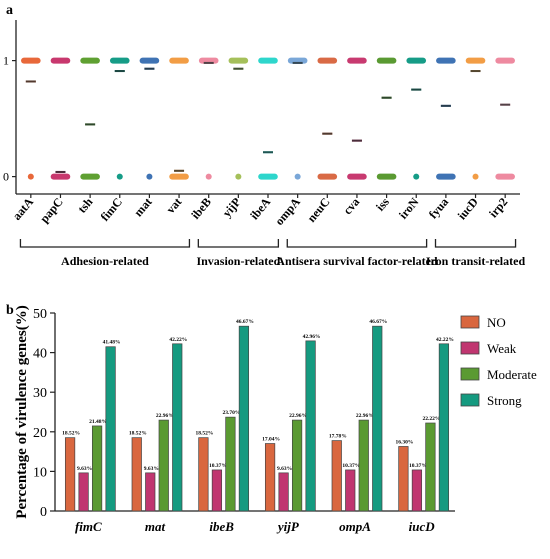 Image resolution: width=550 pixels, height=559 pixels. What do you see at coordinates (512, 374) in the screenshot?
I see `legend-label: Moderate` at bounding box center [512, 374].